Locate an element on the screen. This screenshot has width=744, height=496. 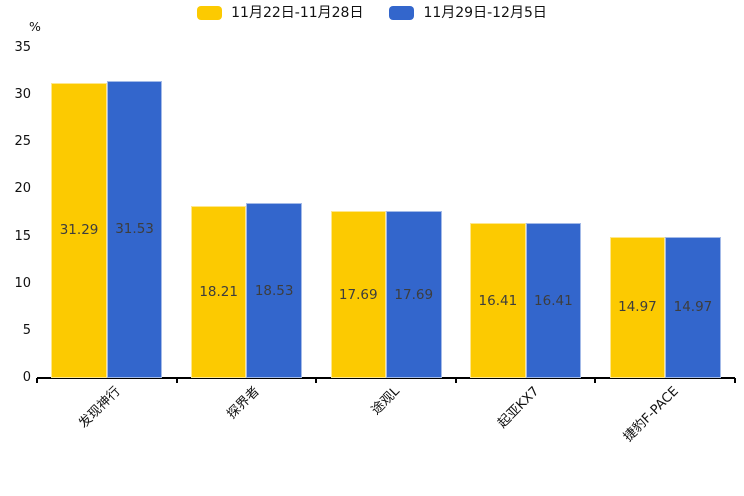
y-axis-tick-label: 20 is located at coordinates (22, 189).